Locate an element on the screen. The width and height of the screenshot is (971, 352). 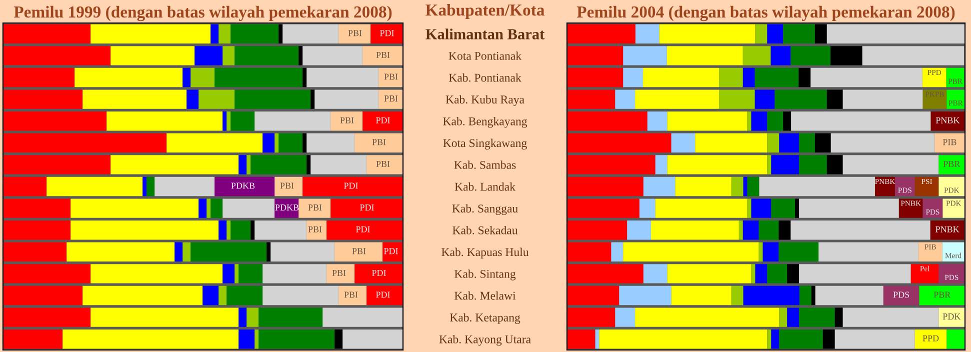
annotation: PNBK is located at coordinates (948, 229).